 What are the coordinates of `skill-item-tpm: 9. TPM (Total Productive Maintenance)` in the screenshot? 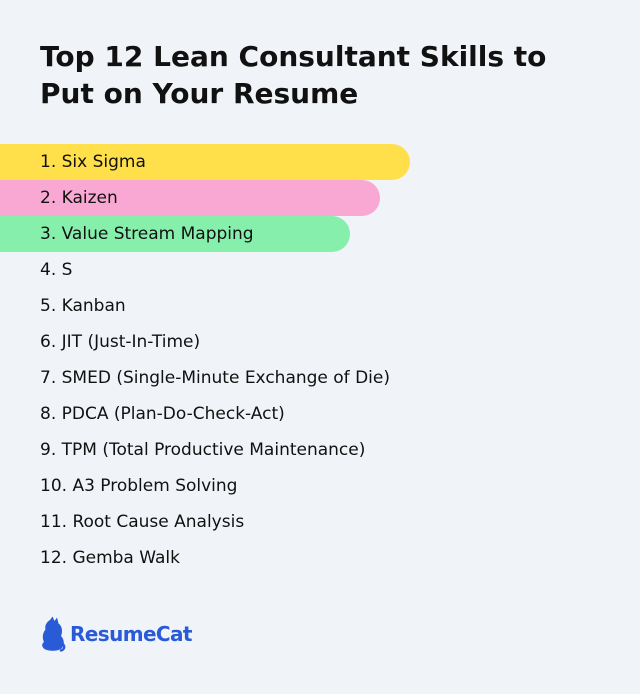 It's located at (203, 450).